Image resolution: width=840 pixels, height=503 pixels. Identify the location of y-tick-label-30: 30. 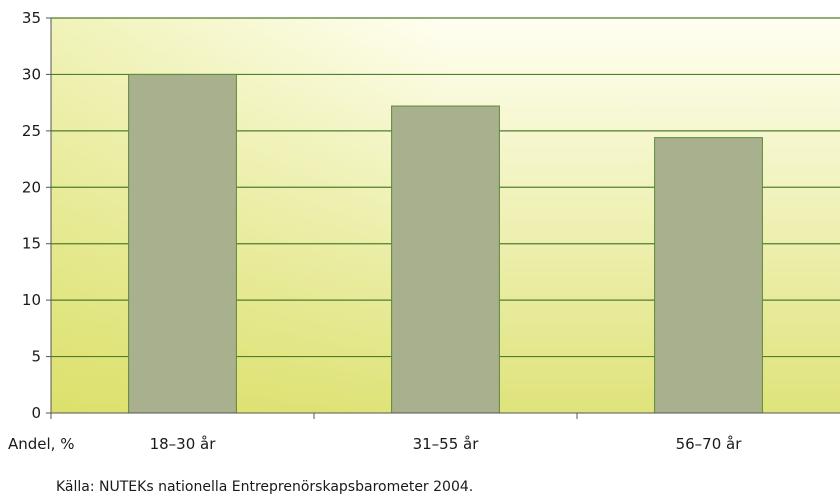
(31, 74).